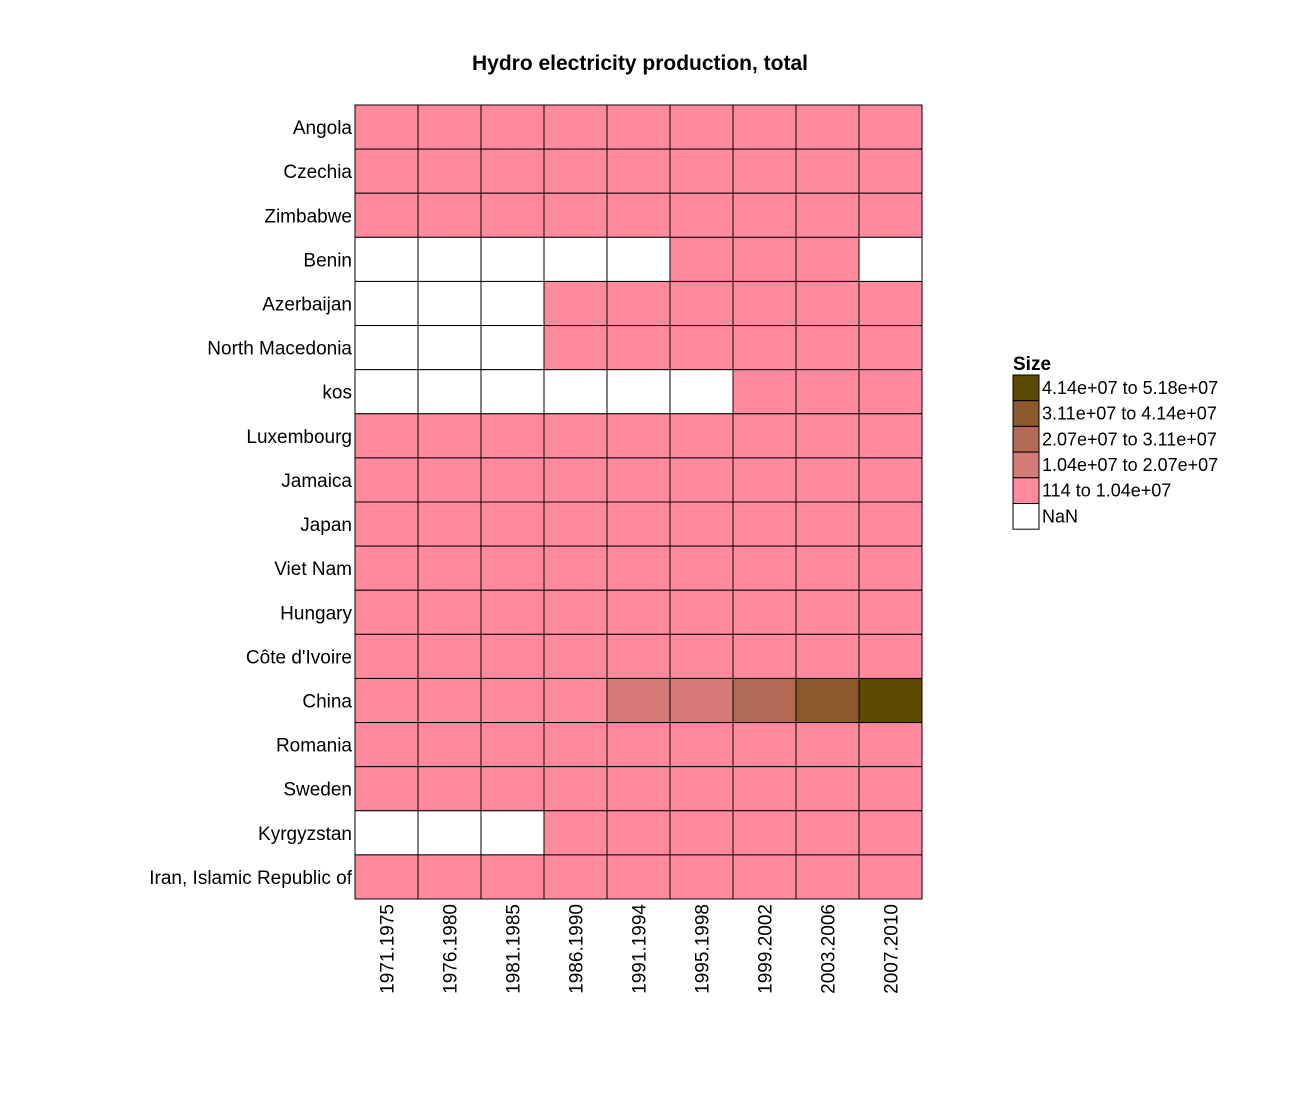 This screenshot has width=1300, height=1100. I want to click on legend-label: 1.04e+07 to 2.07e+07, so click(1130, 465).